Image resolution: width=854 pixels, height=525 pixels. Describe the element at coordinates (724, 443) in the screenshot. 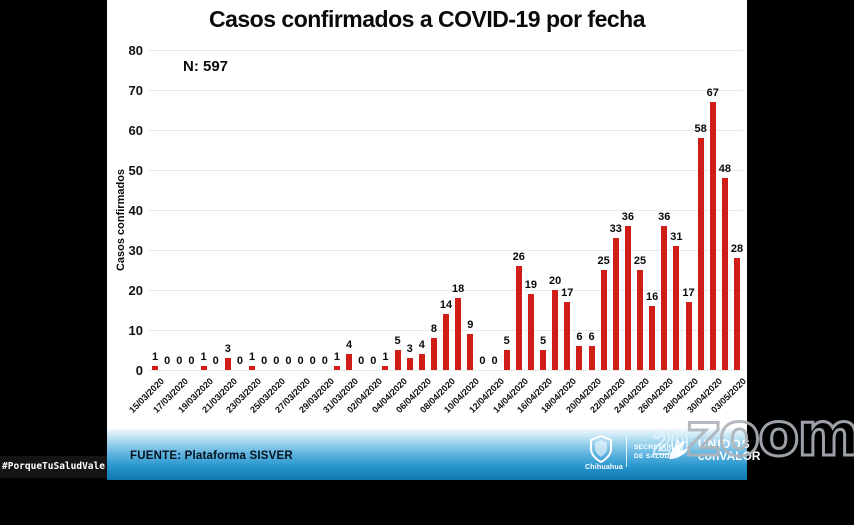

I see `unidos-line: UNIDOS` at that location.